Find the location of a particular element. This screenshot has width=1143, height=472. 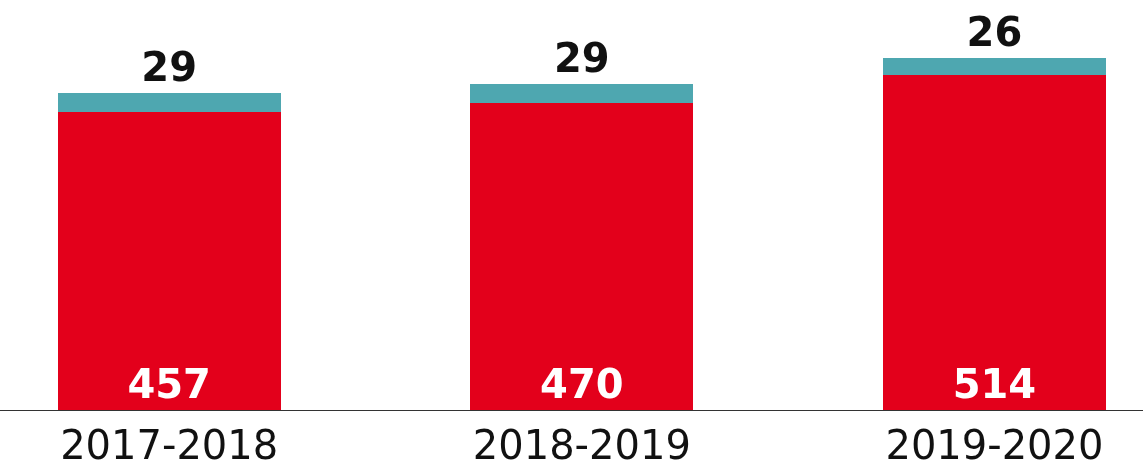

data-label: 514 is located at coordinates (994, 384).